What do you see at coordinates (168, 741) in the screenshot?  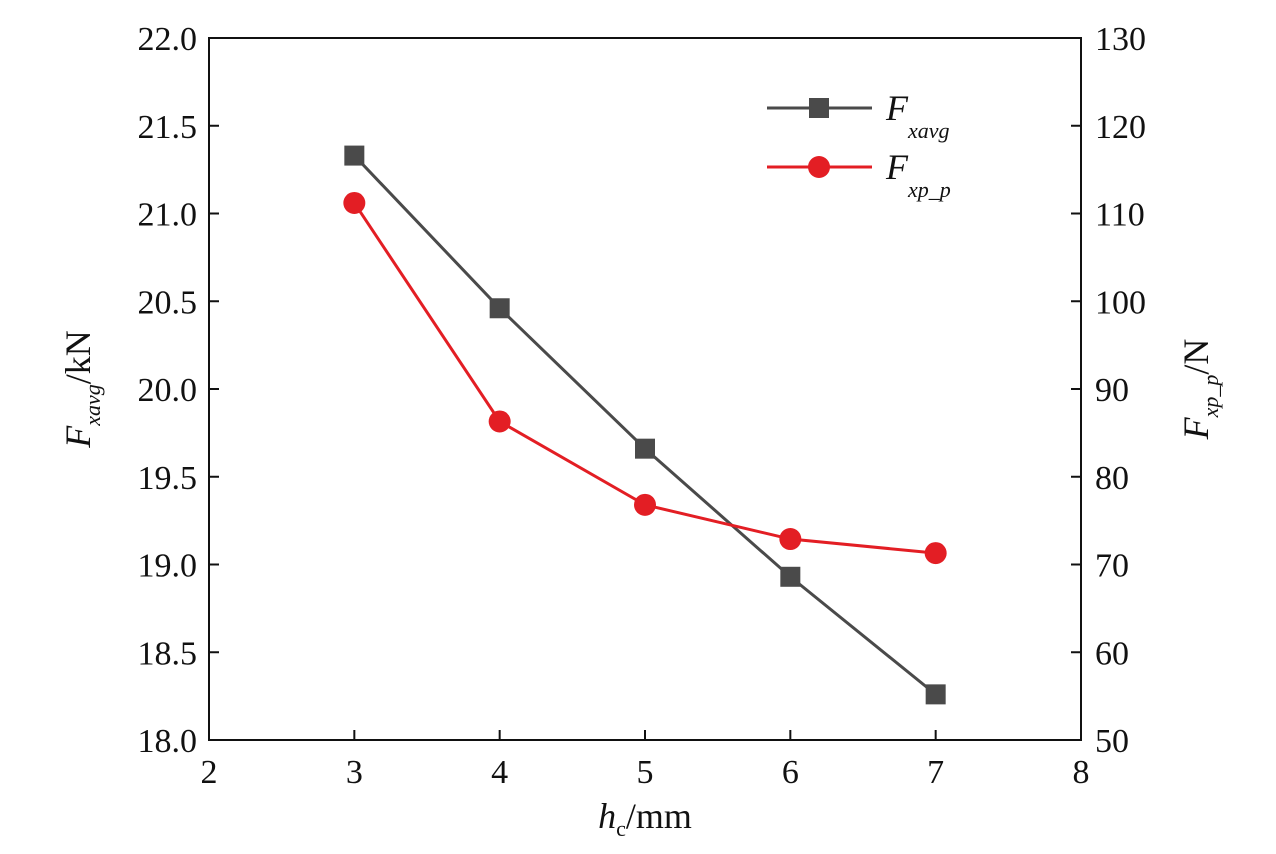 I see `y-left-tick-label: 18.0` at bounding box center [168, 741].